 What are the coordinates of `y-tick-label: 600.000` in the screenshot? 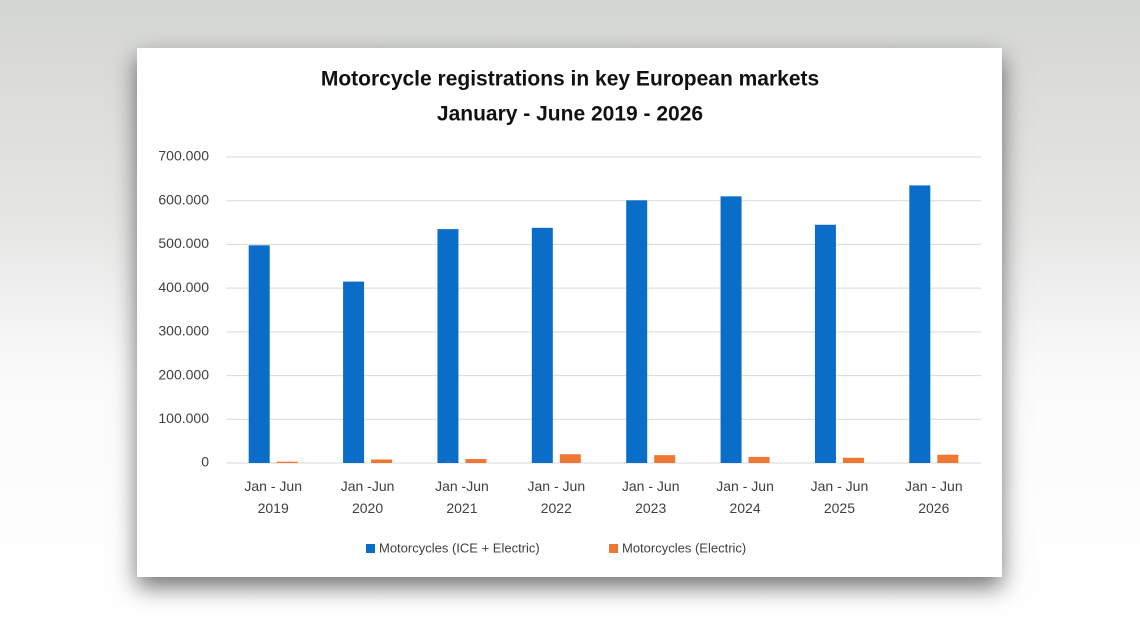 It's located at (183, 199).